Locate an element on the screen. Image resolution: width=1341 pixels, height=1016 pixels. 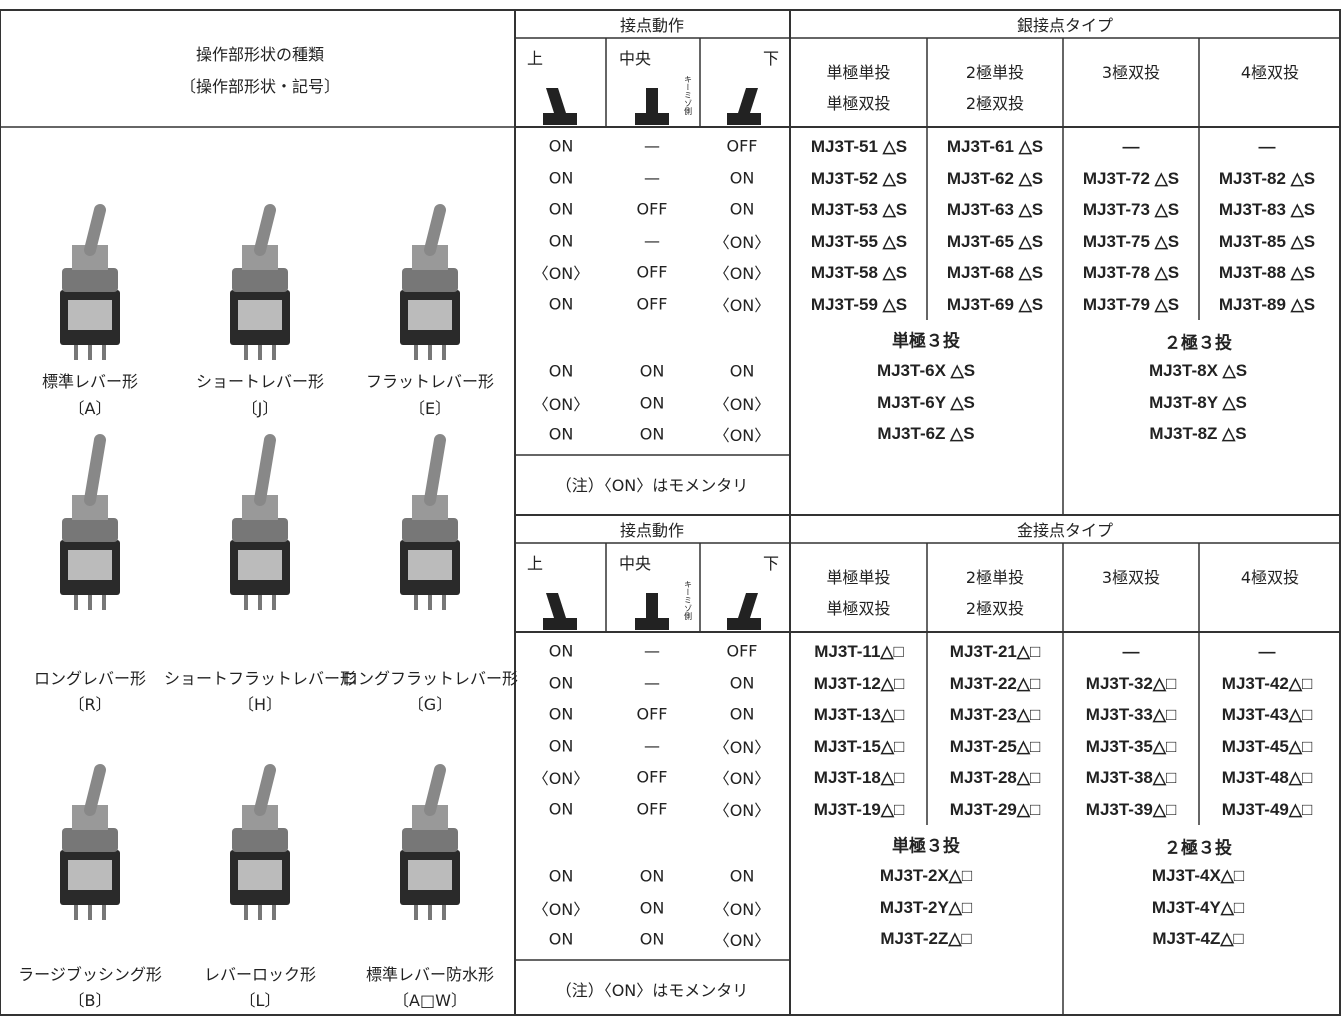
model-number: MJ3T-21△□ is located at coordinates (995, 651).